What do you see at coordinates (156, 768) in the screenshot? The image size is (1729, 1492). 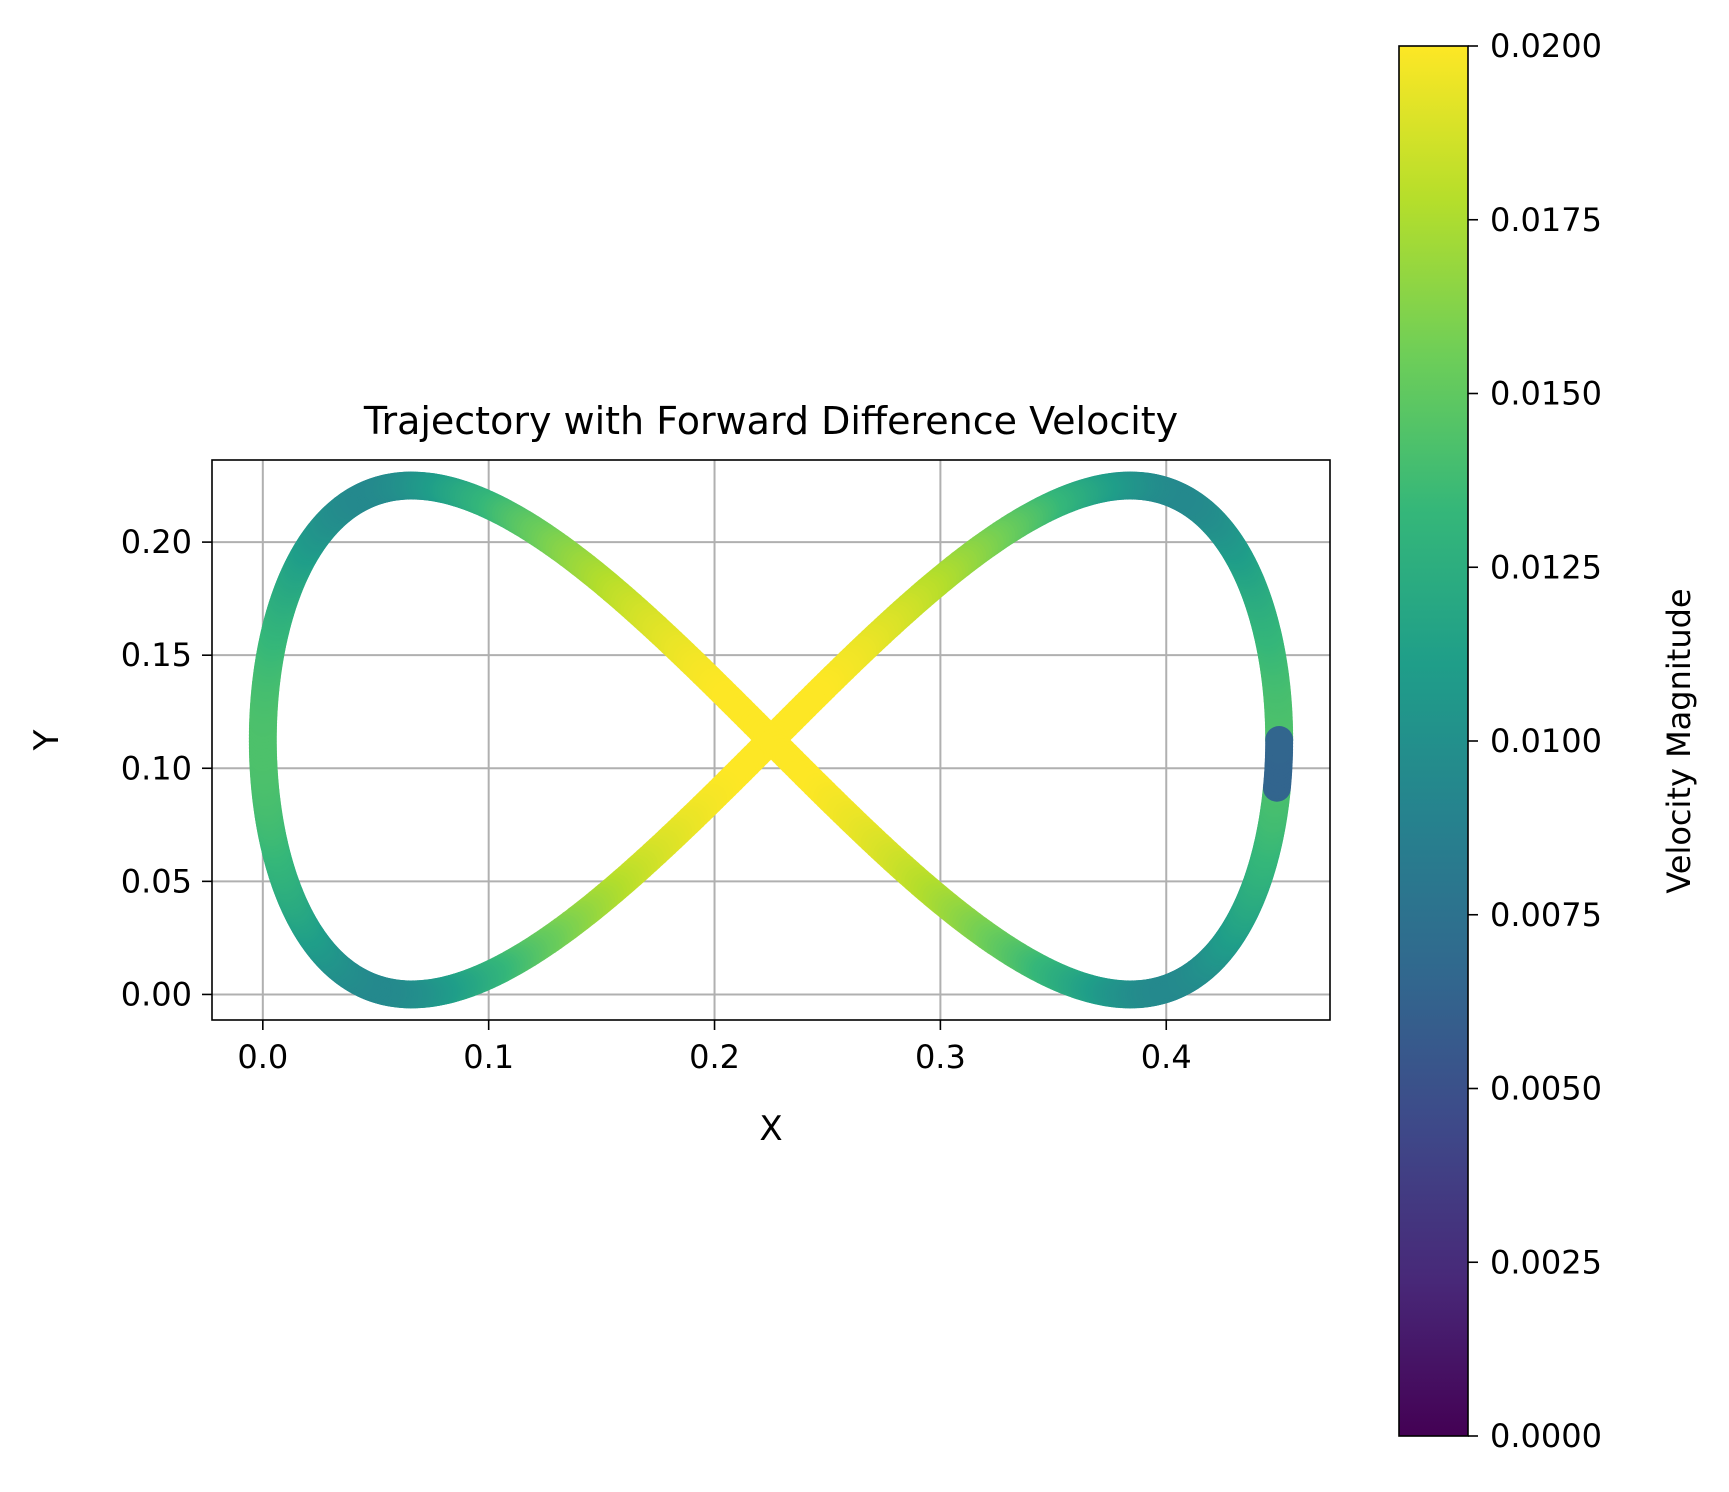 I see `y-tick-label: 0.10` at bounding box center [156, 768].